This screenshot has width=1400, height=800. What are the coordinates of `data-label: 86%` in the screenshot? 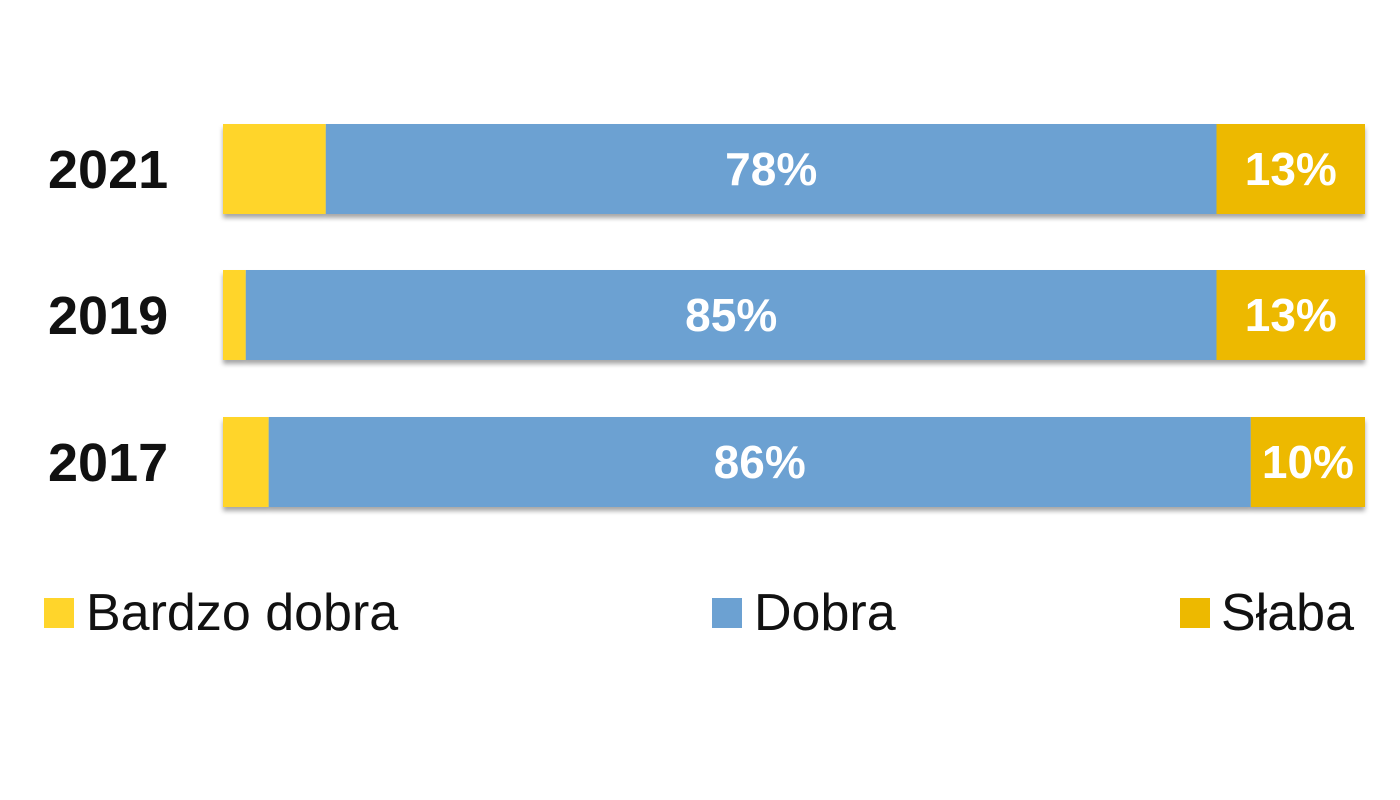 It's located at (760, 462).